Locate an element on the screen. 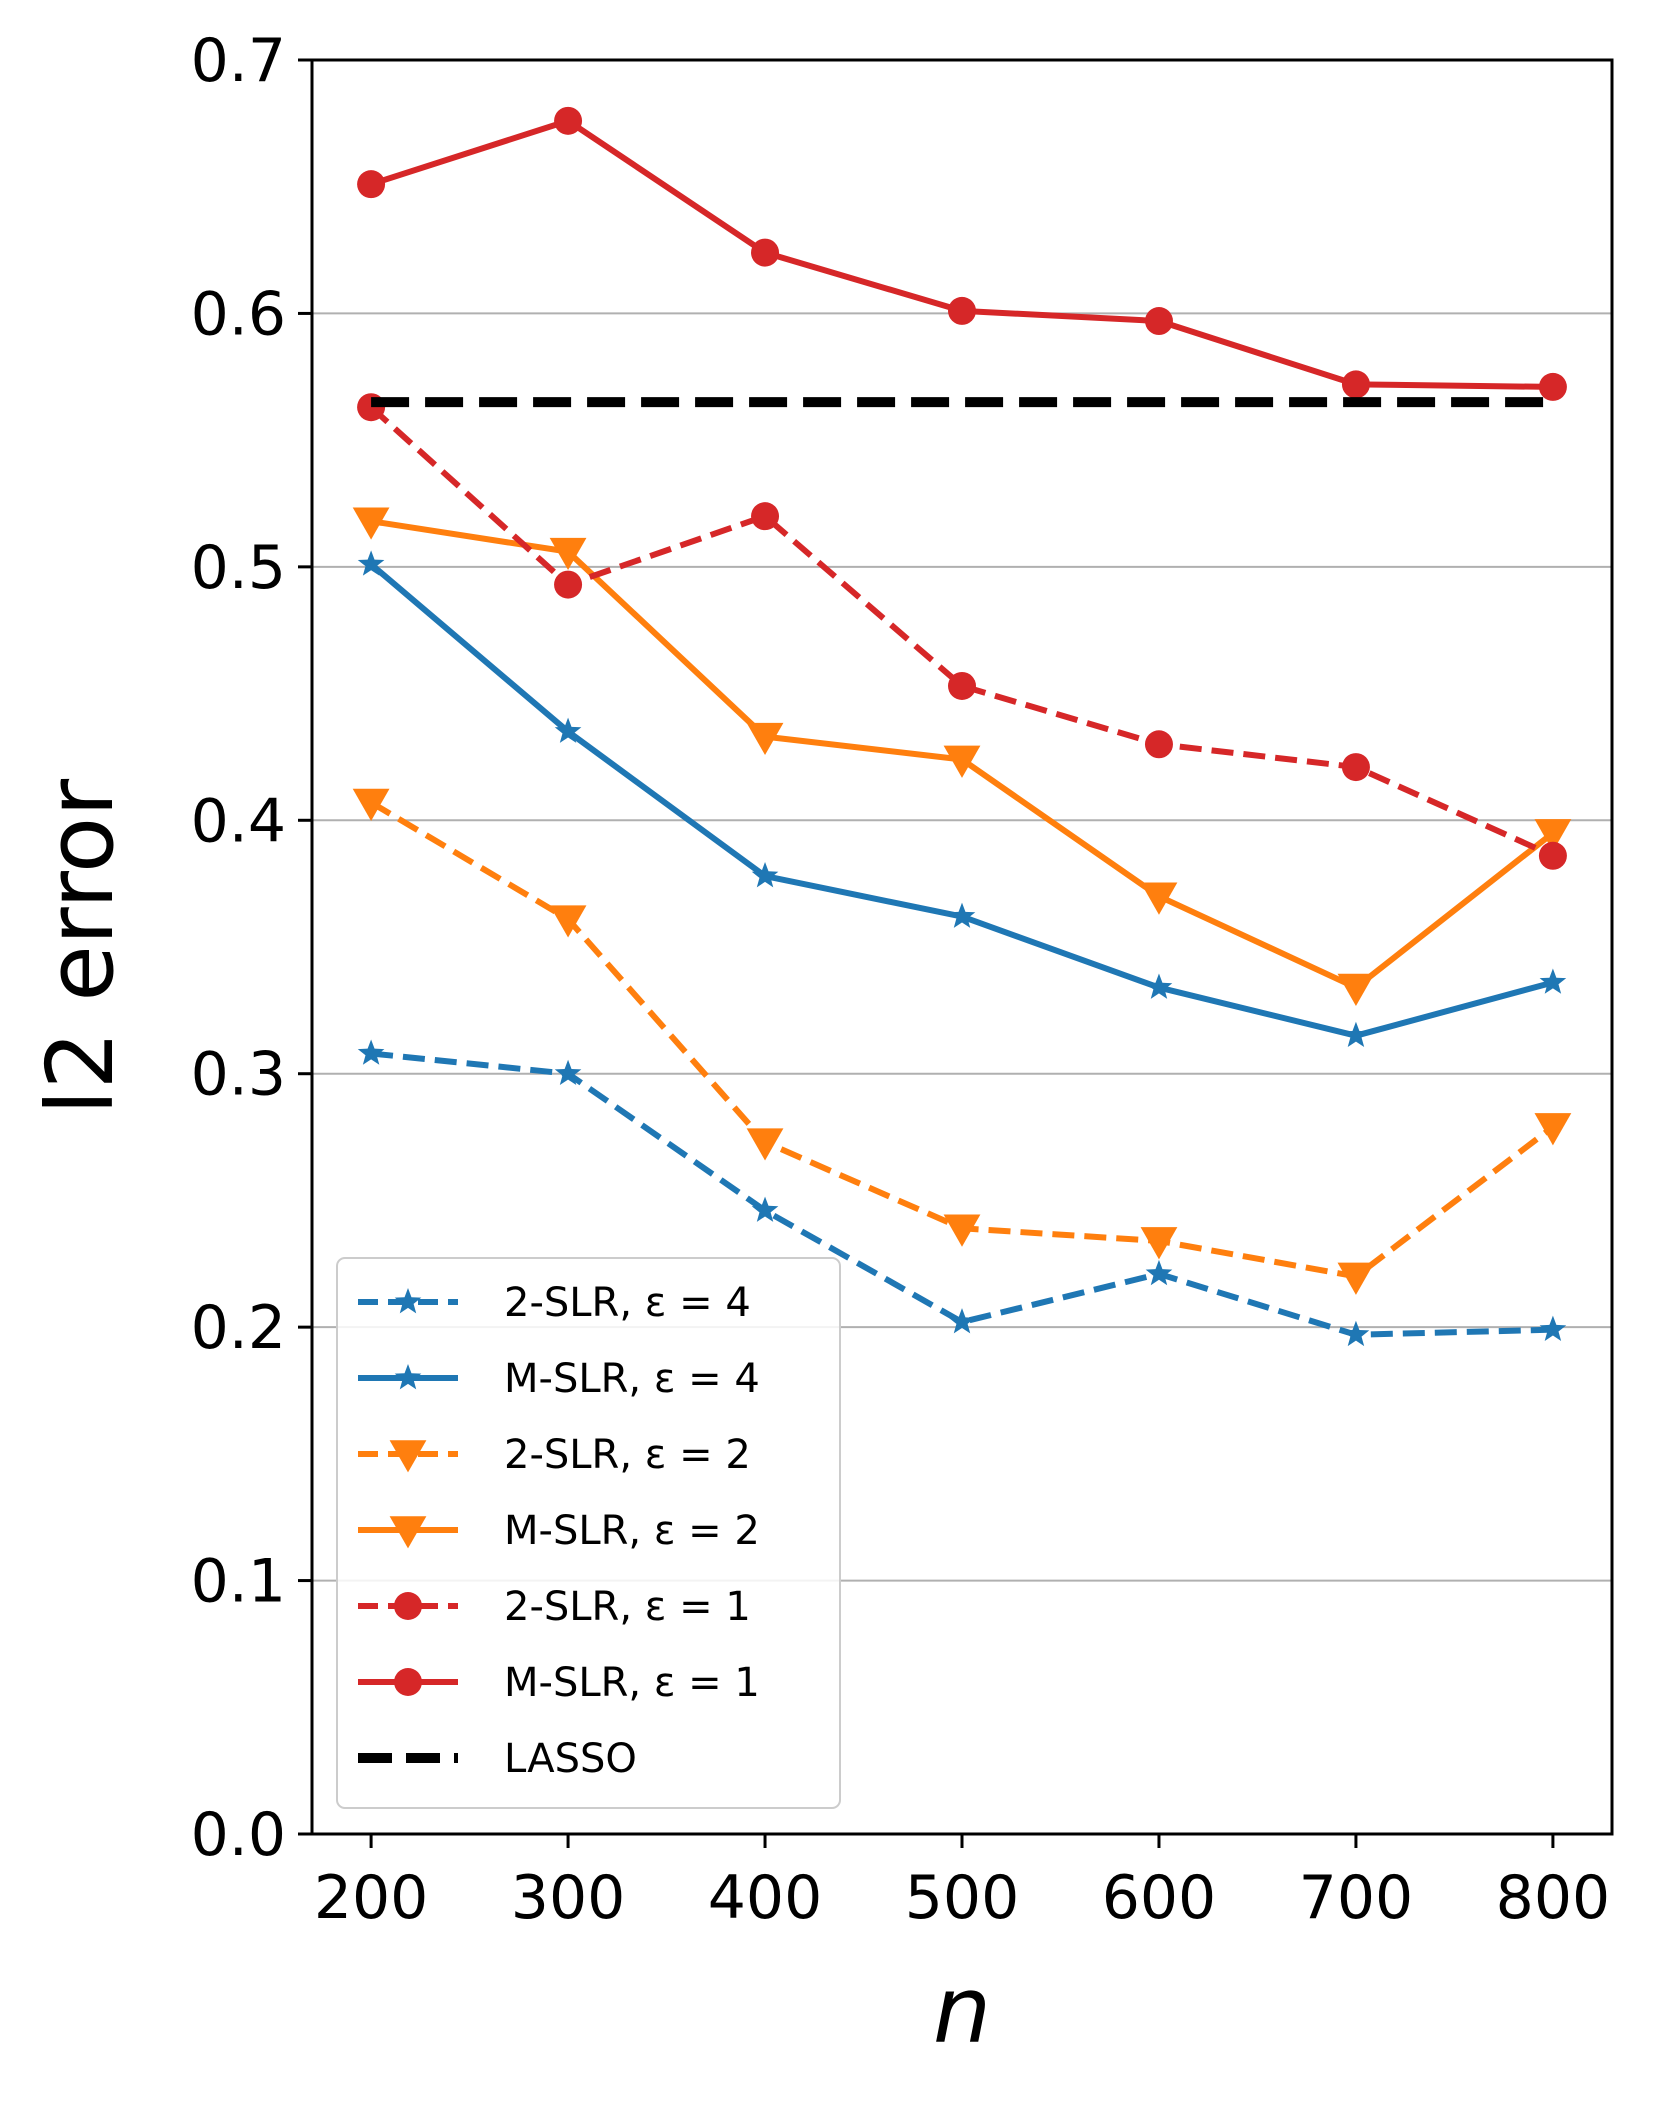  x-tick-label: 300 is located at coordinates (568, 1898).